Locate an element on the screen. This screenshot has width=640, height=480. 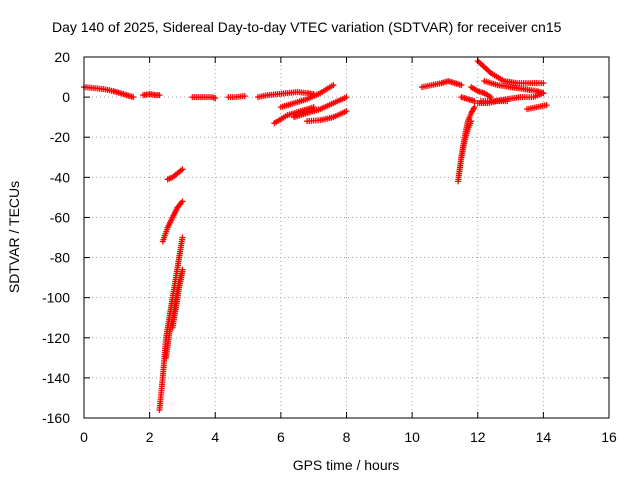
y-tick-label: -160 is located at coordinates (56, 418).